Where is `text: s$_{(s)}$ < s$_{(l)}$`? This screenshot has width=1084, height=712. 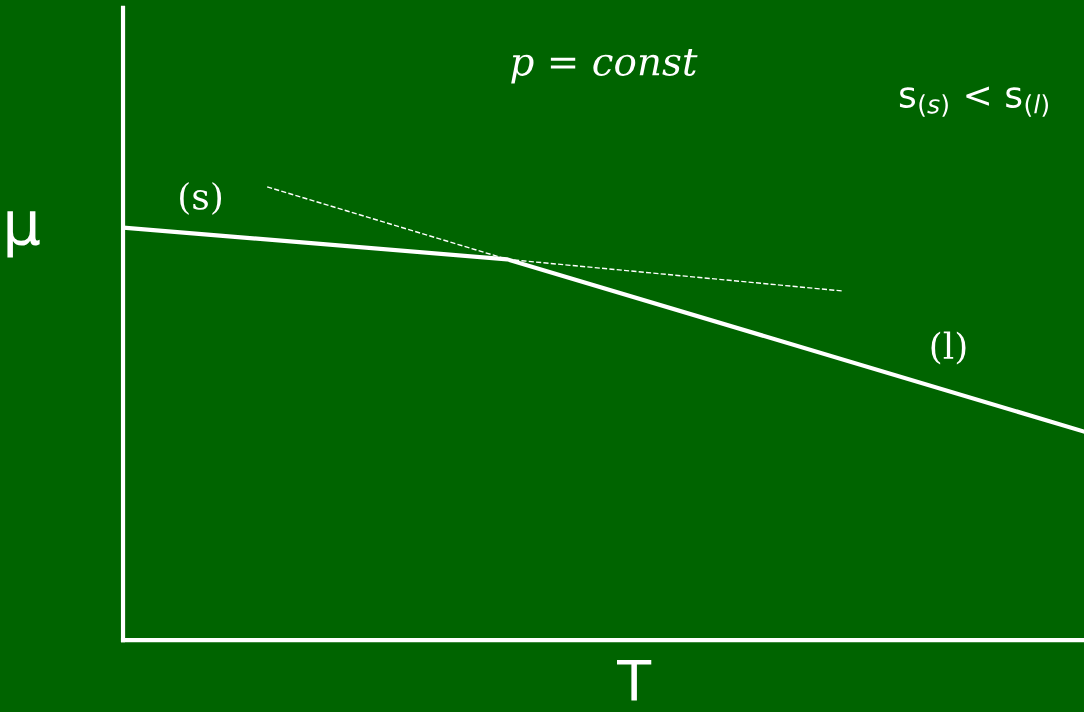 text: s$_{(s)}$ < s$_{(l)}$ is located at coordinates (973, 101).